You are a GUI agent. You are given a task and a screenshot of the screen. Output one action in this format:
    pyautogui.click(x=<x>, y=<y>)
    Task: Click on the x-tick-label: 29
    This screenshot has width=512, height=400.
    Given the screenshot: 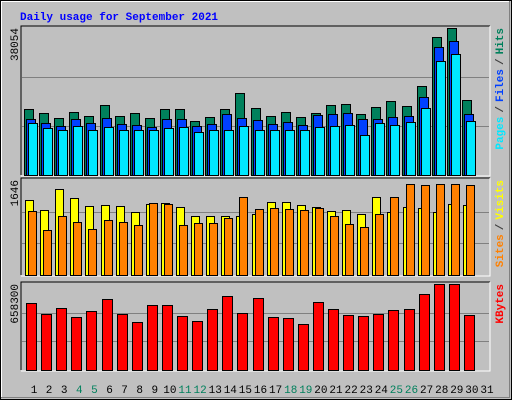 What is the action you would take?
    pyautogui.click(x=456, y=391)
    